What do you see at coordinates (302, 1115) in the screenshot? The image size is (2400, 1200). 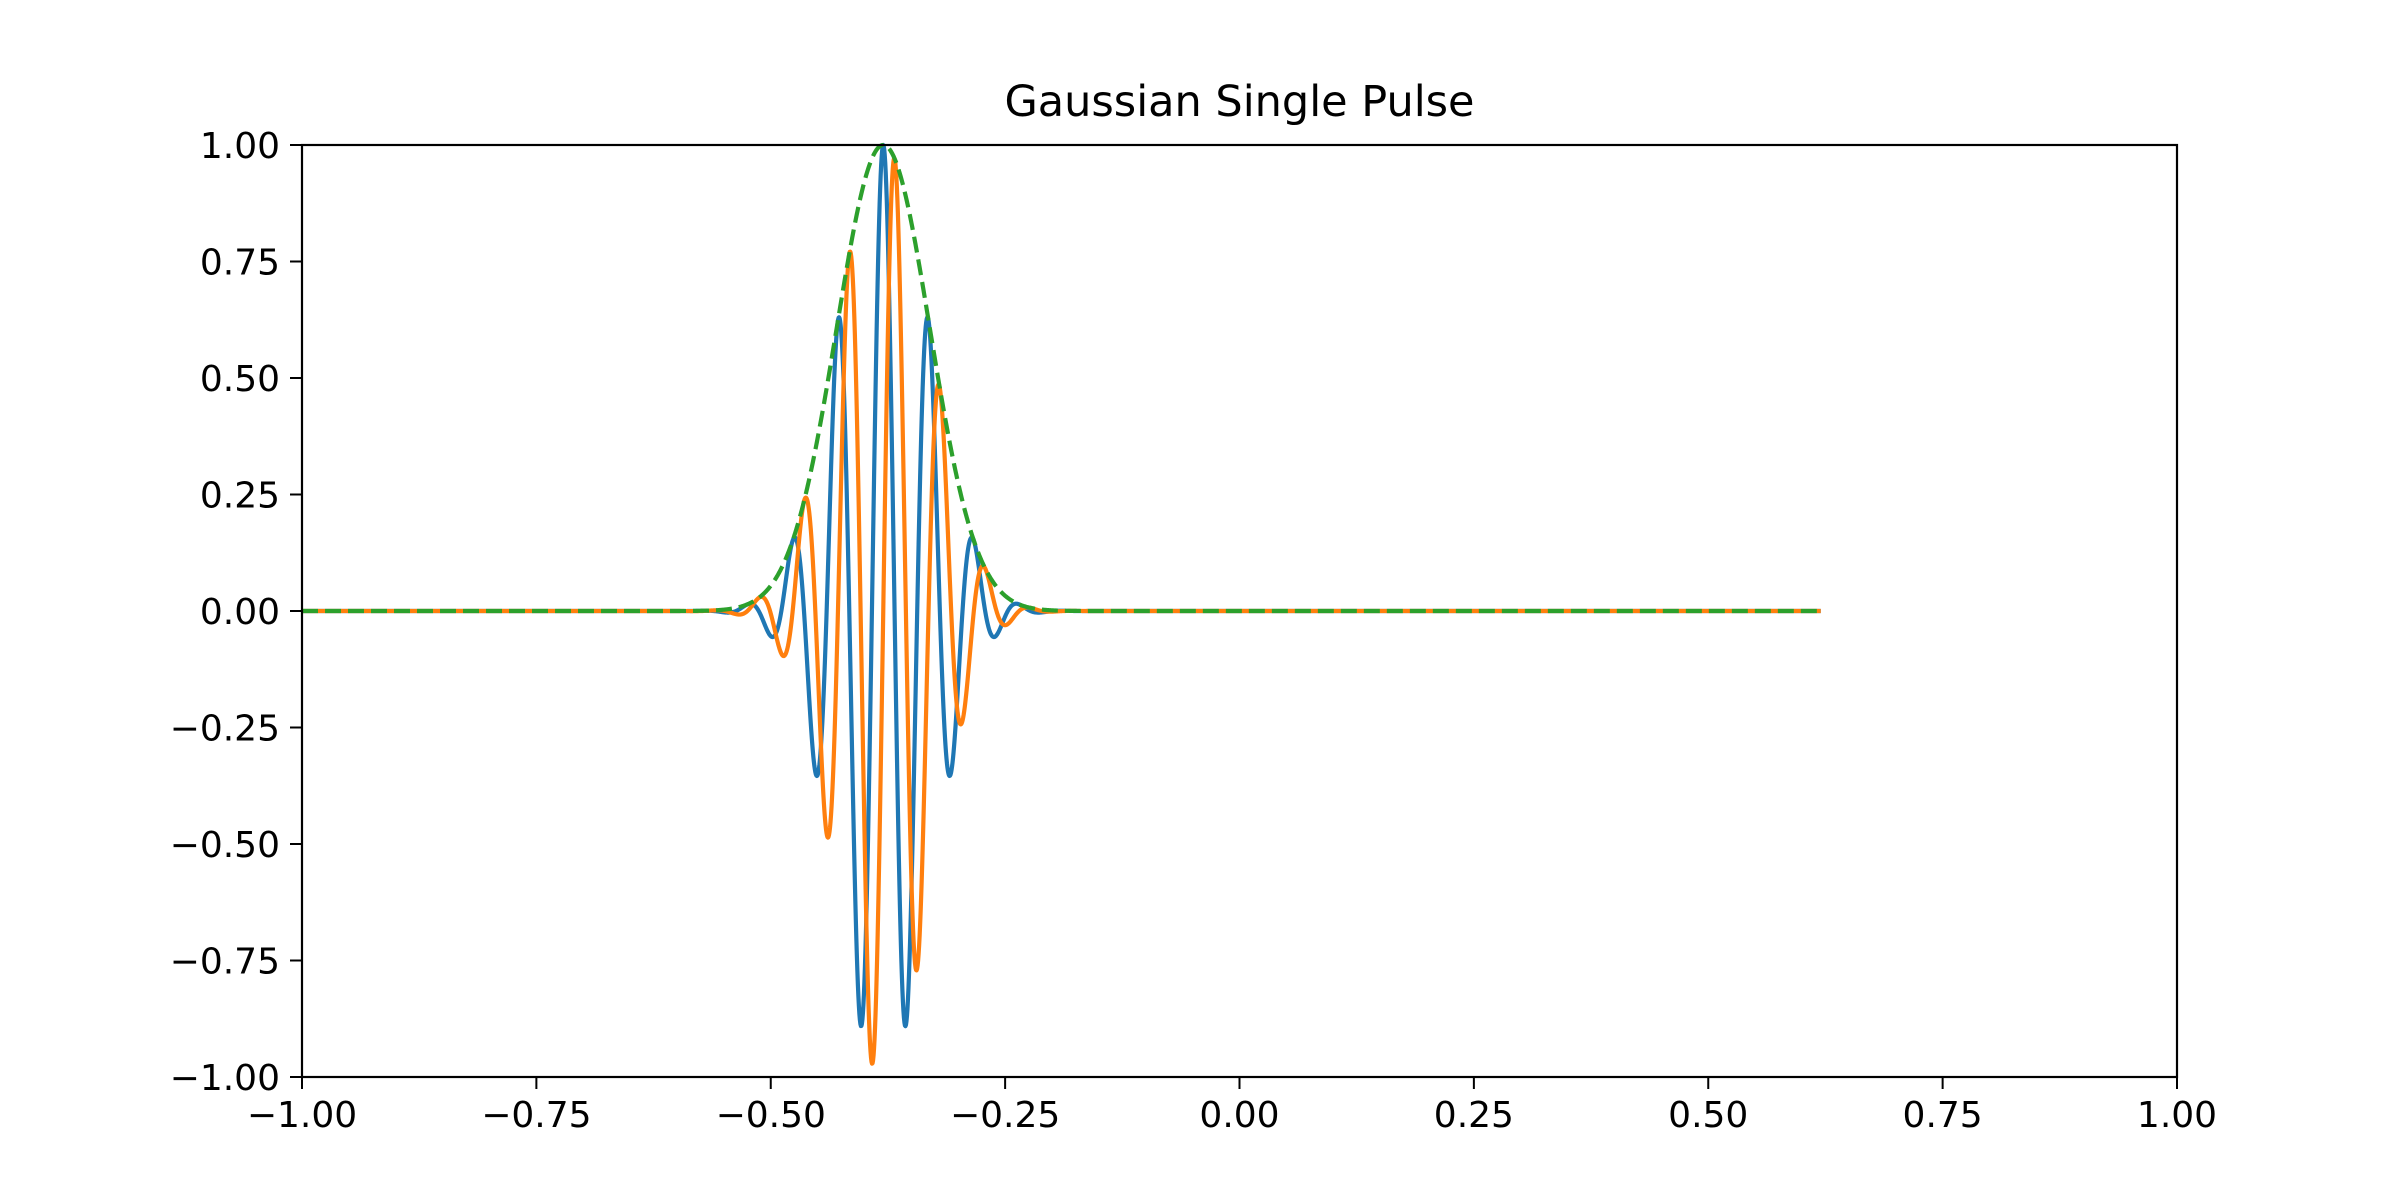 I see `x-tick-label: −1.00` at bounding box center [302, 1115].